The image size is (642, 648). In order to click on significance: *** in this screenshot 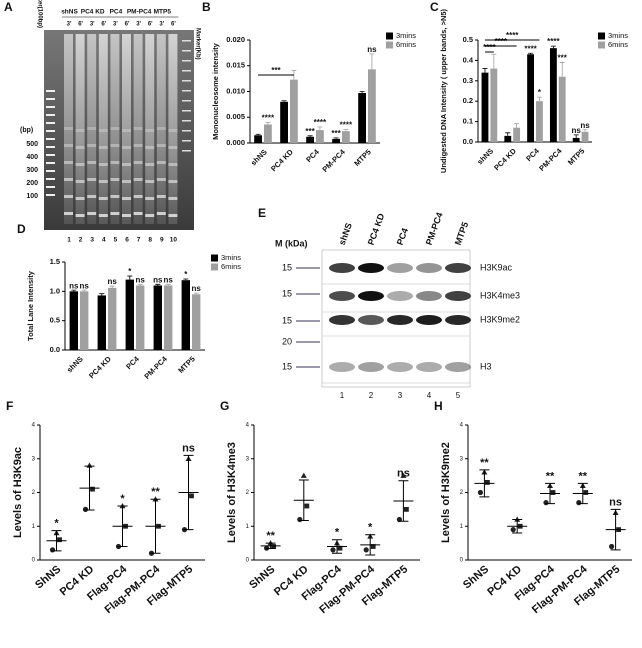, I will do `click(563, 58)`.